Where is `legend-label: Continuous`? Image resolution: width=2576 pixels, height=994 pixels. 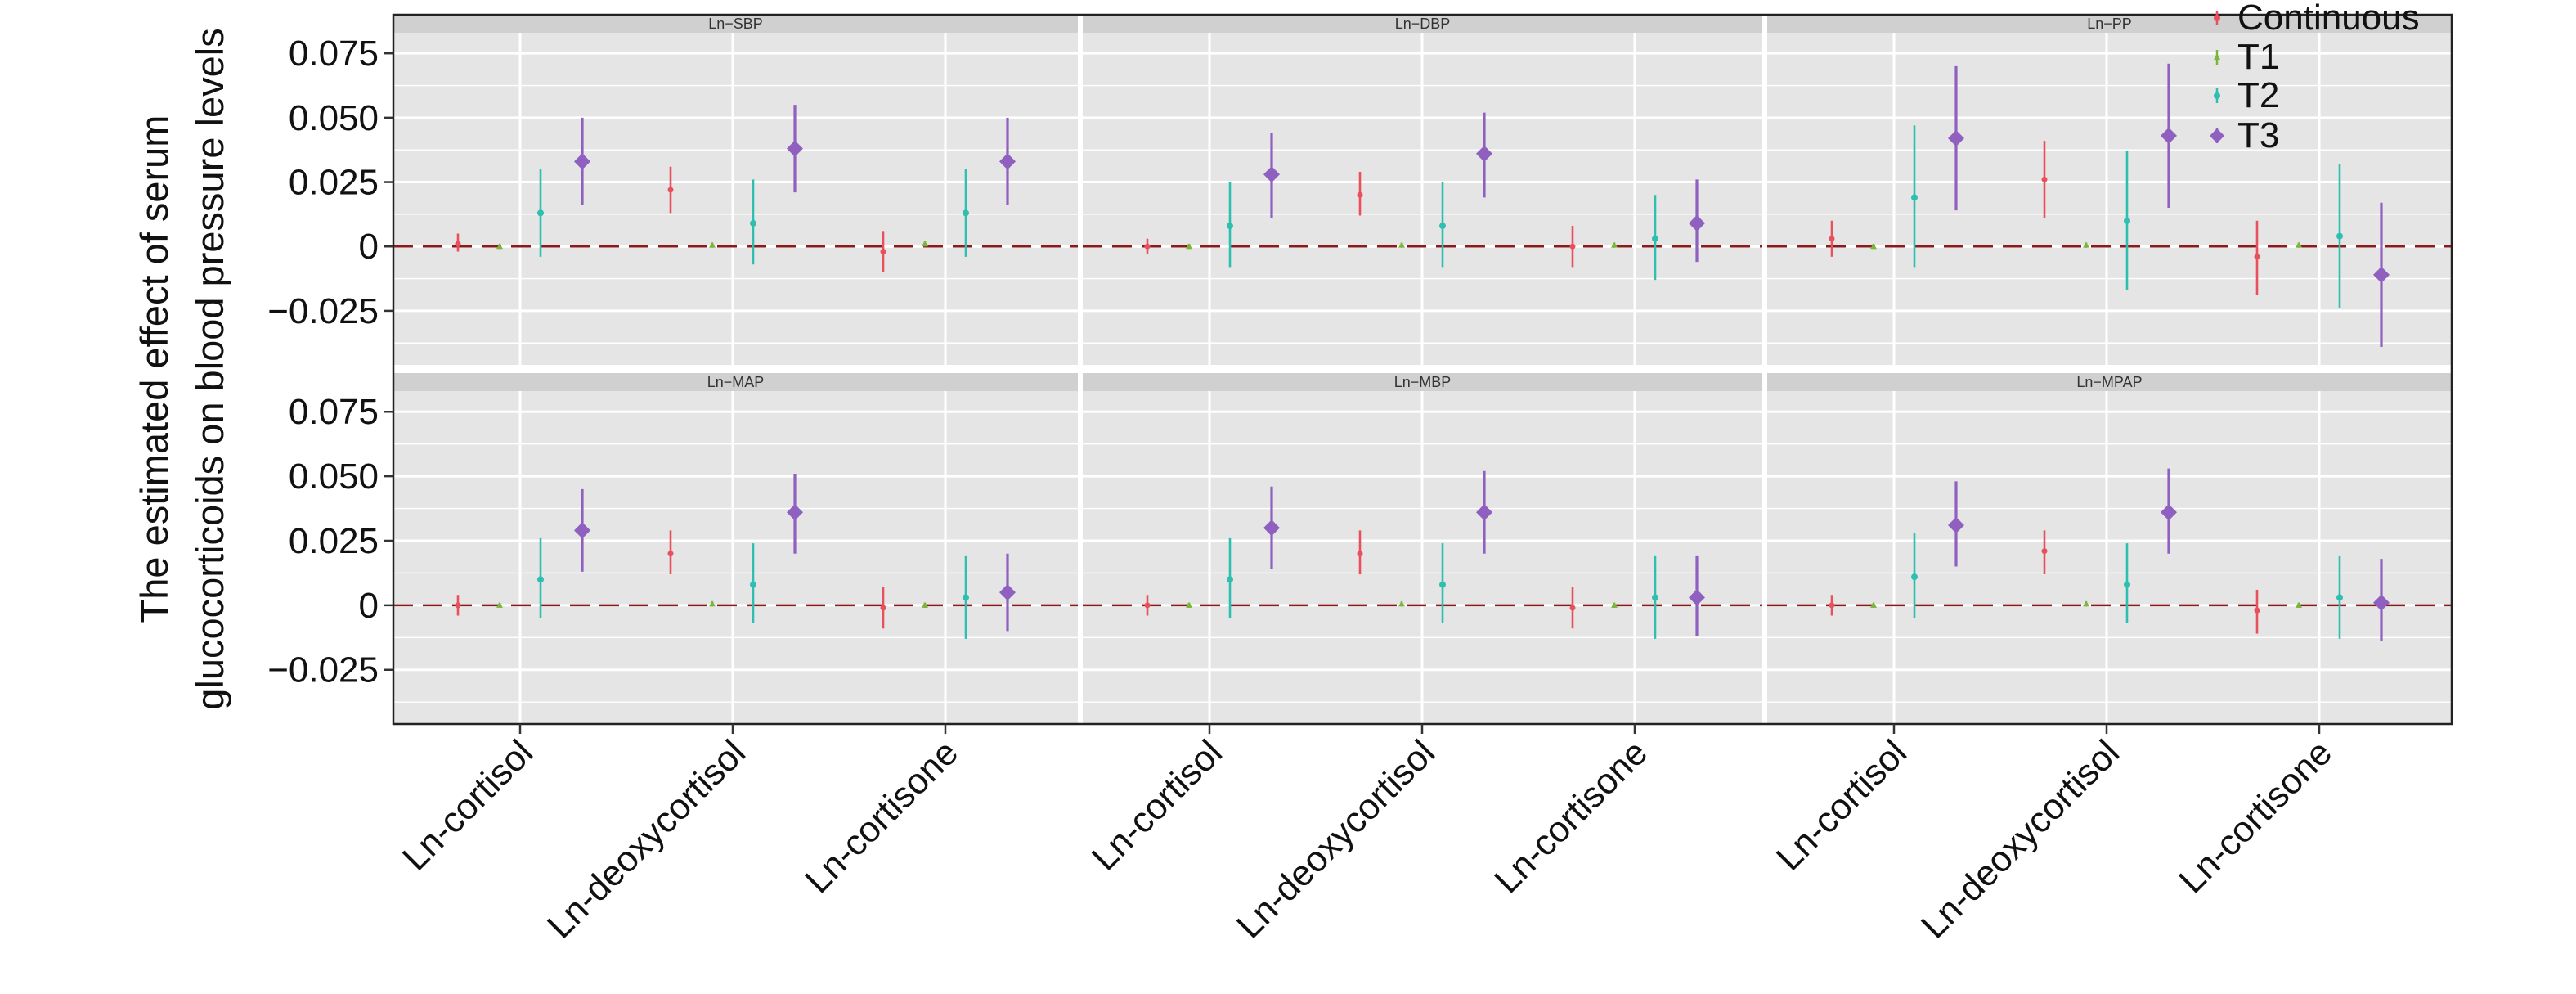 legend-label: Continuous is located at coordinates (2329, 19).